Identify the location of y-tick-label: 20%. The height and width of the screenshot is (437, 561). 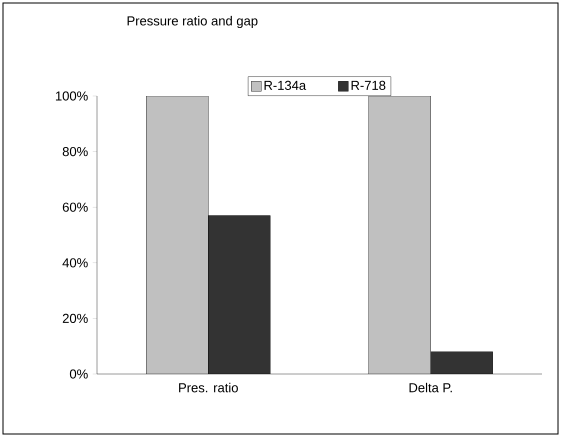
(75, 318).